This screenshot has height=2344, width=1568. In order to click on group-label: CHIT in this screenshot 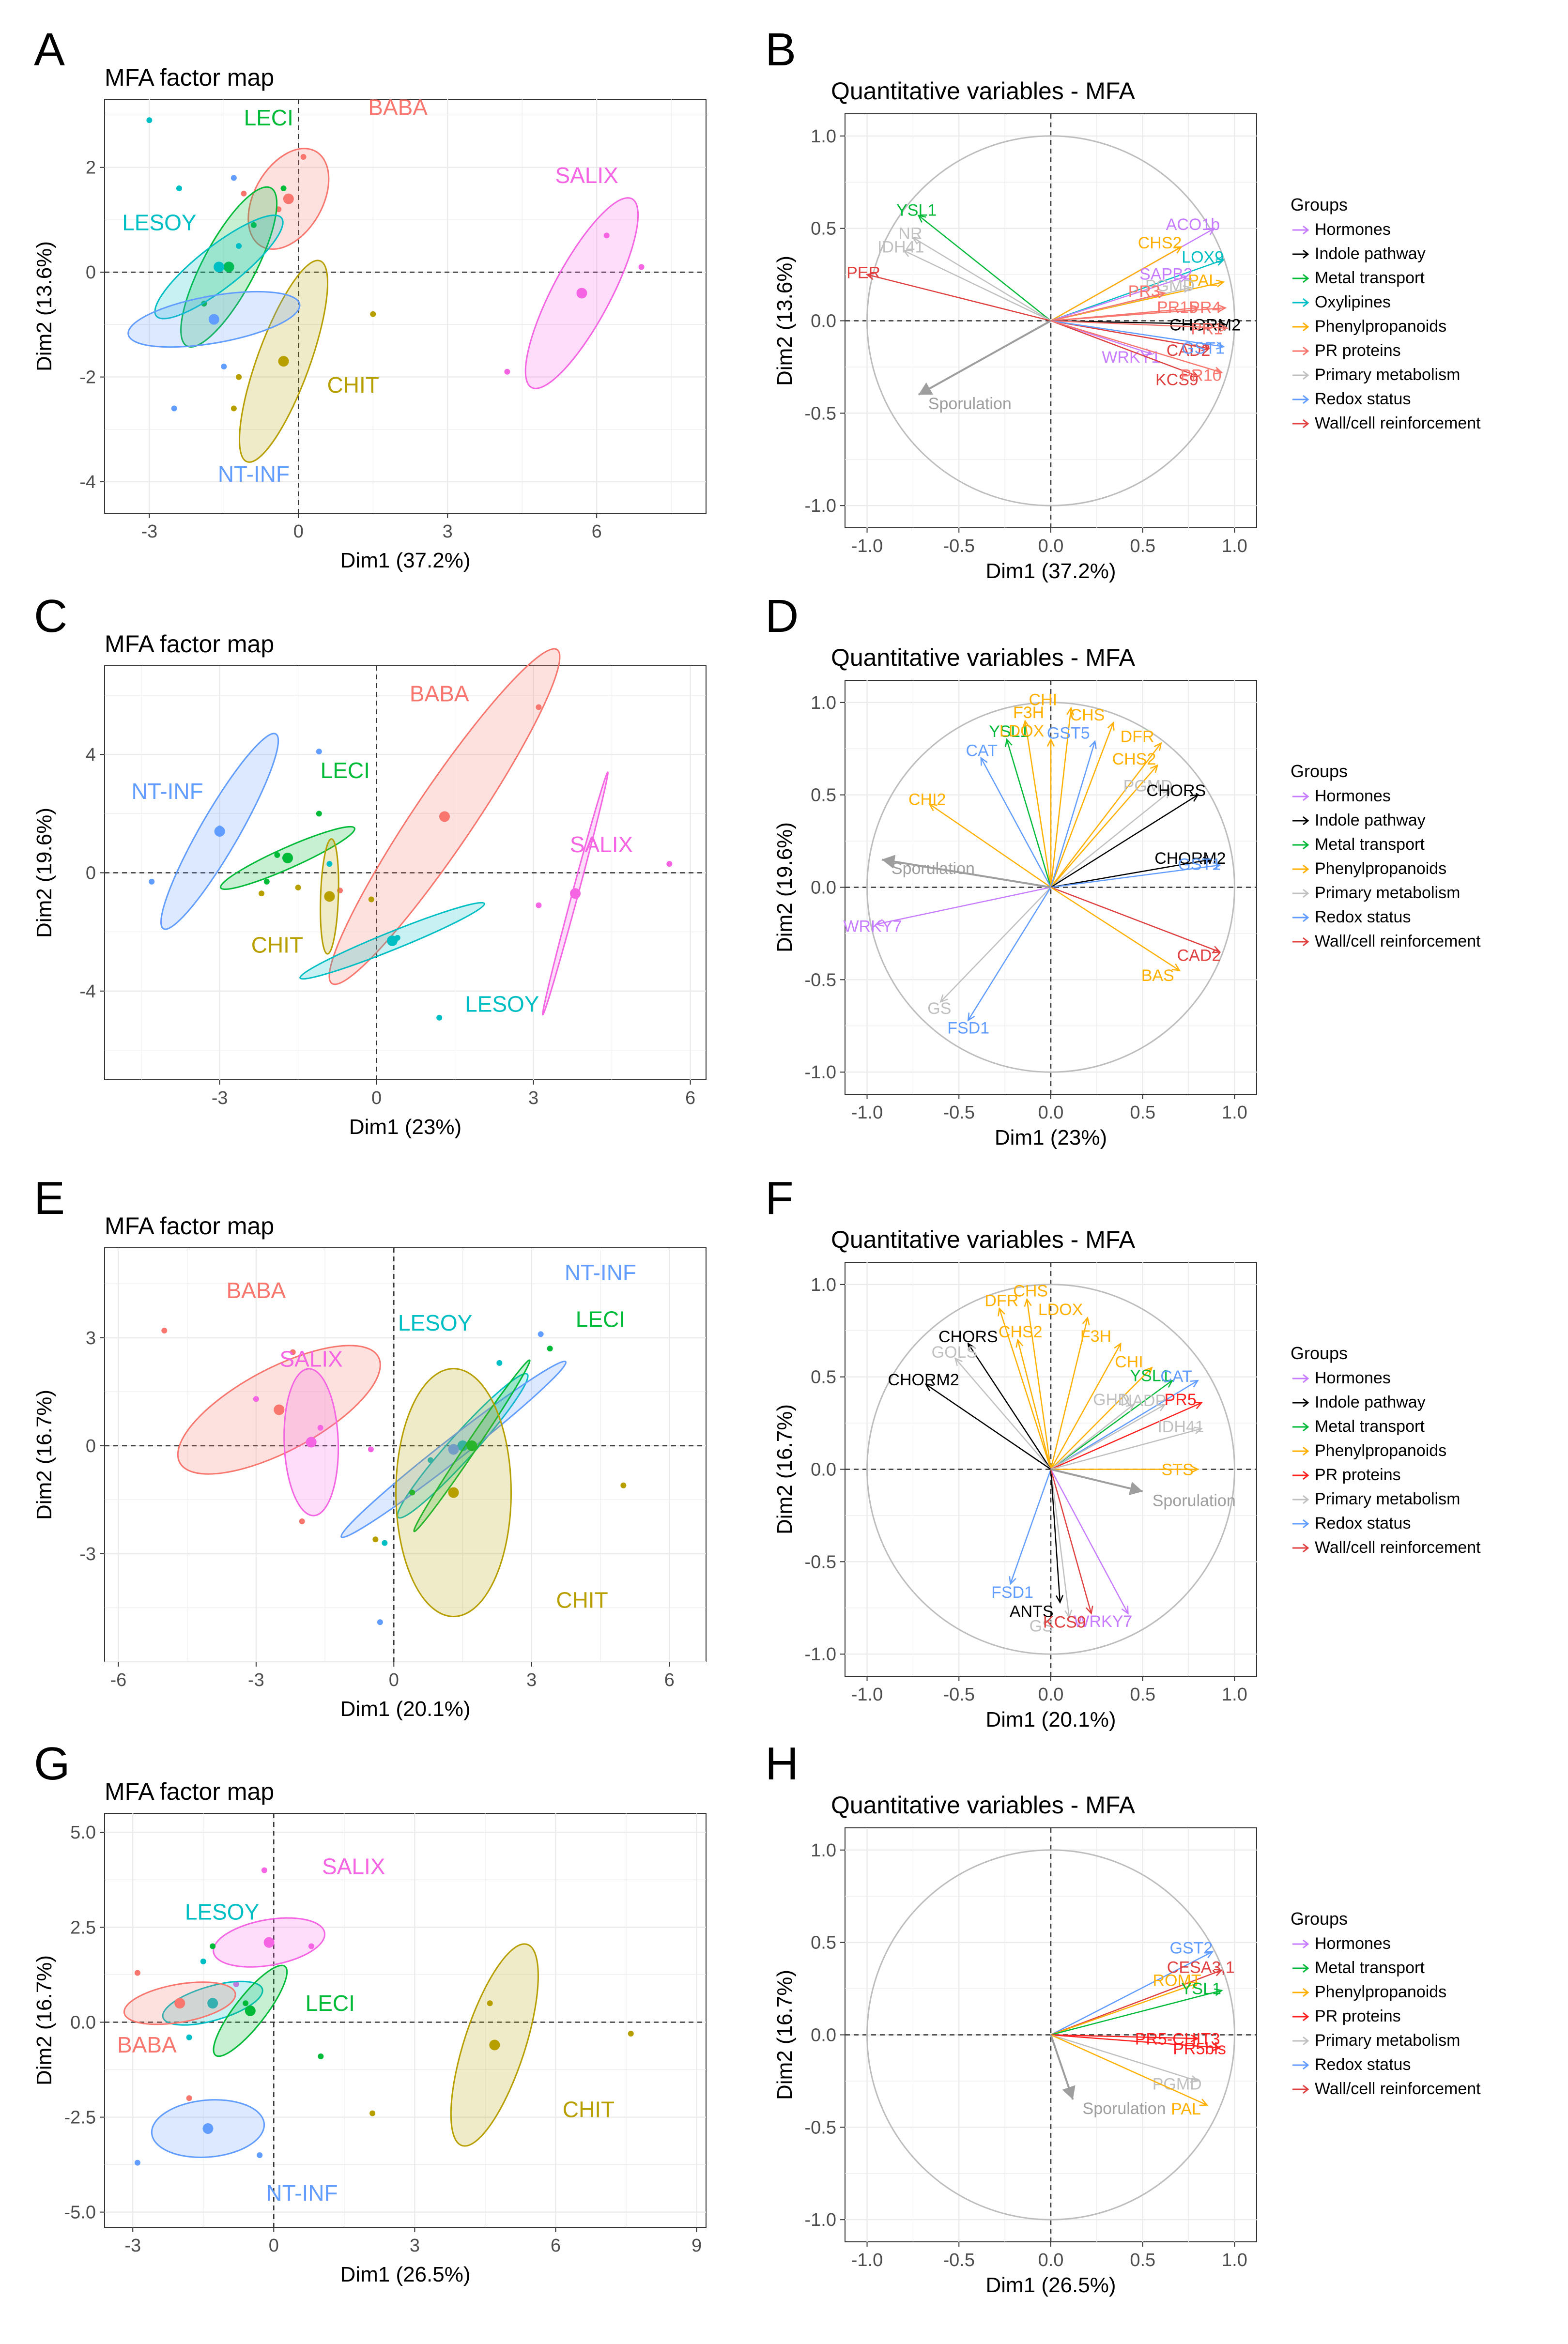, I will do `click(589, 2110)`.